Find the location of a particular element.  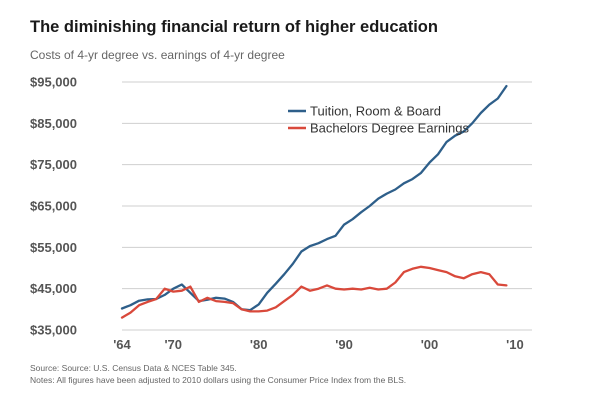

x-tick-label: '70 is located at coordinates (173, 344).